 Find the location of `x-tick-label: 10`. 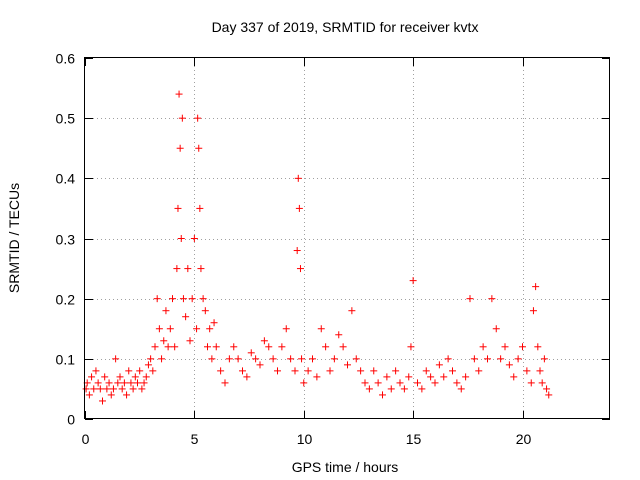

x-tick-label: 10 is located at coordinates (305, 439).